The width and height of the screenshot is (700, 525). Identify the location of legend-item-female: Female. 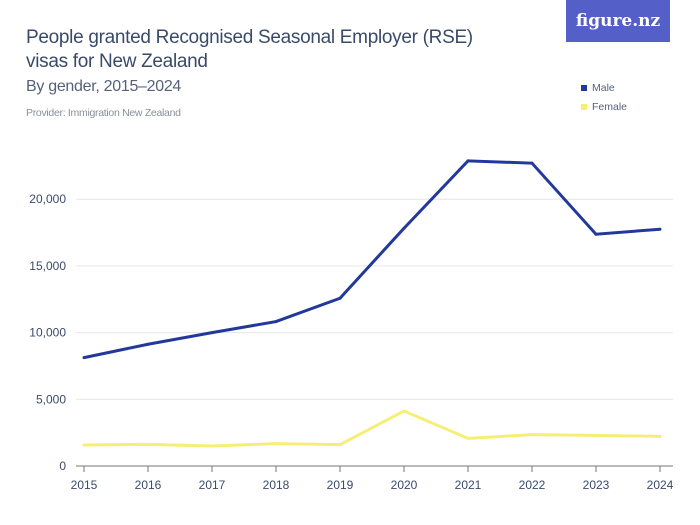
(604, 106).